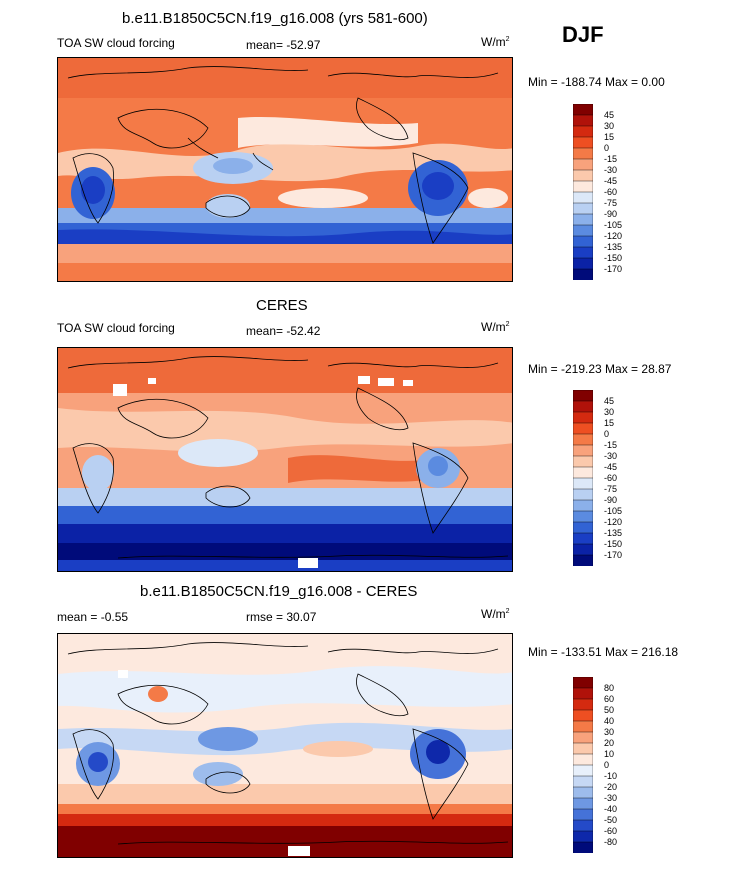  Describe the element at coordinates (609, 688) in the screenshot. I see `colorbar-label: 80` at that location.